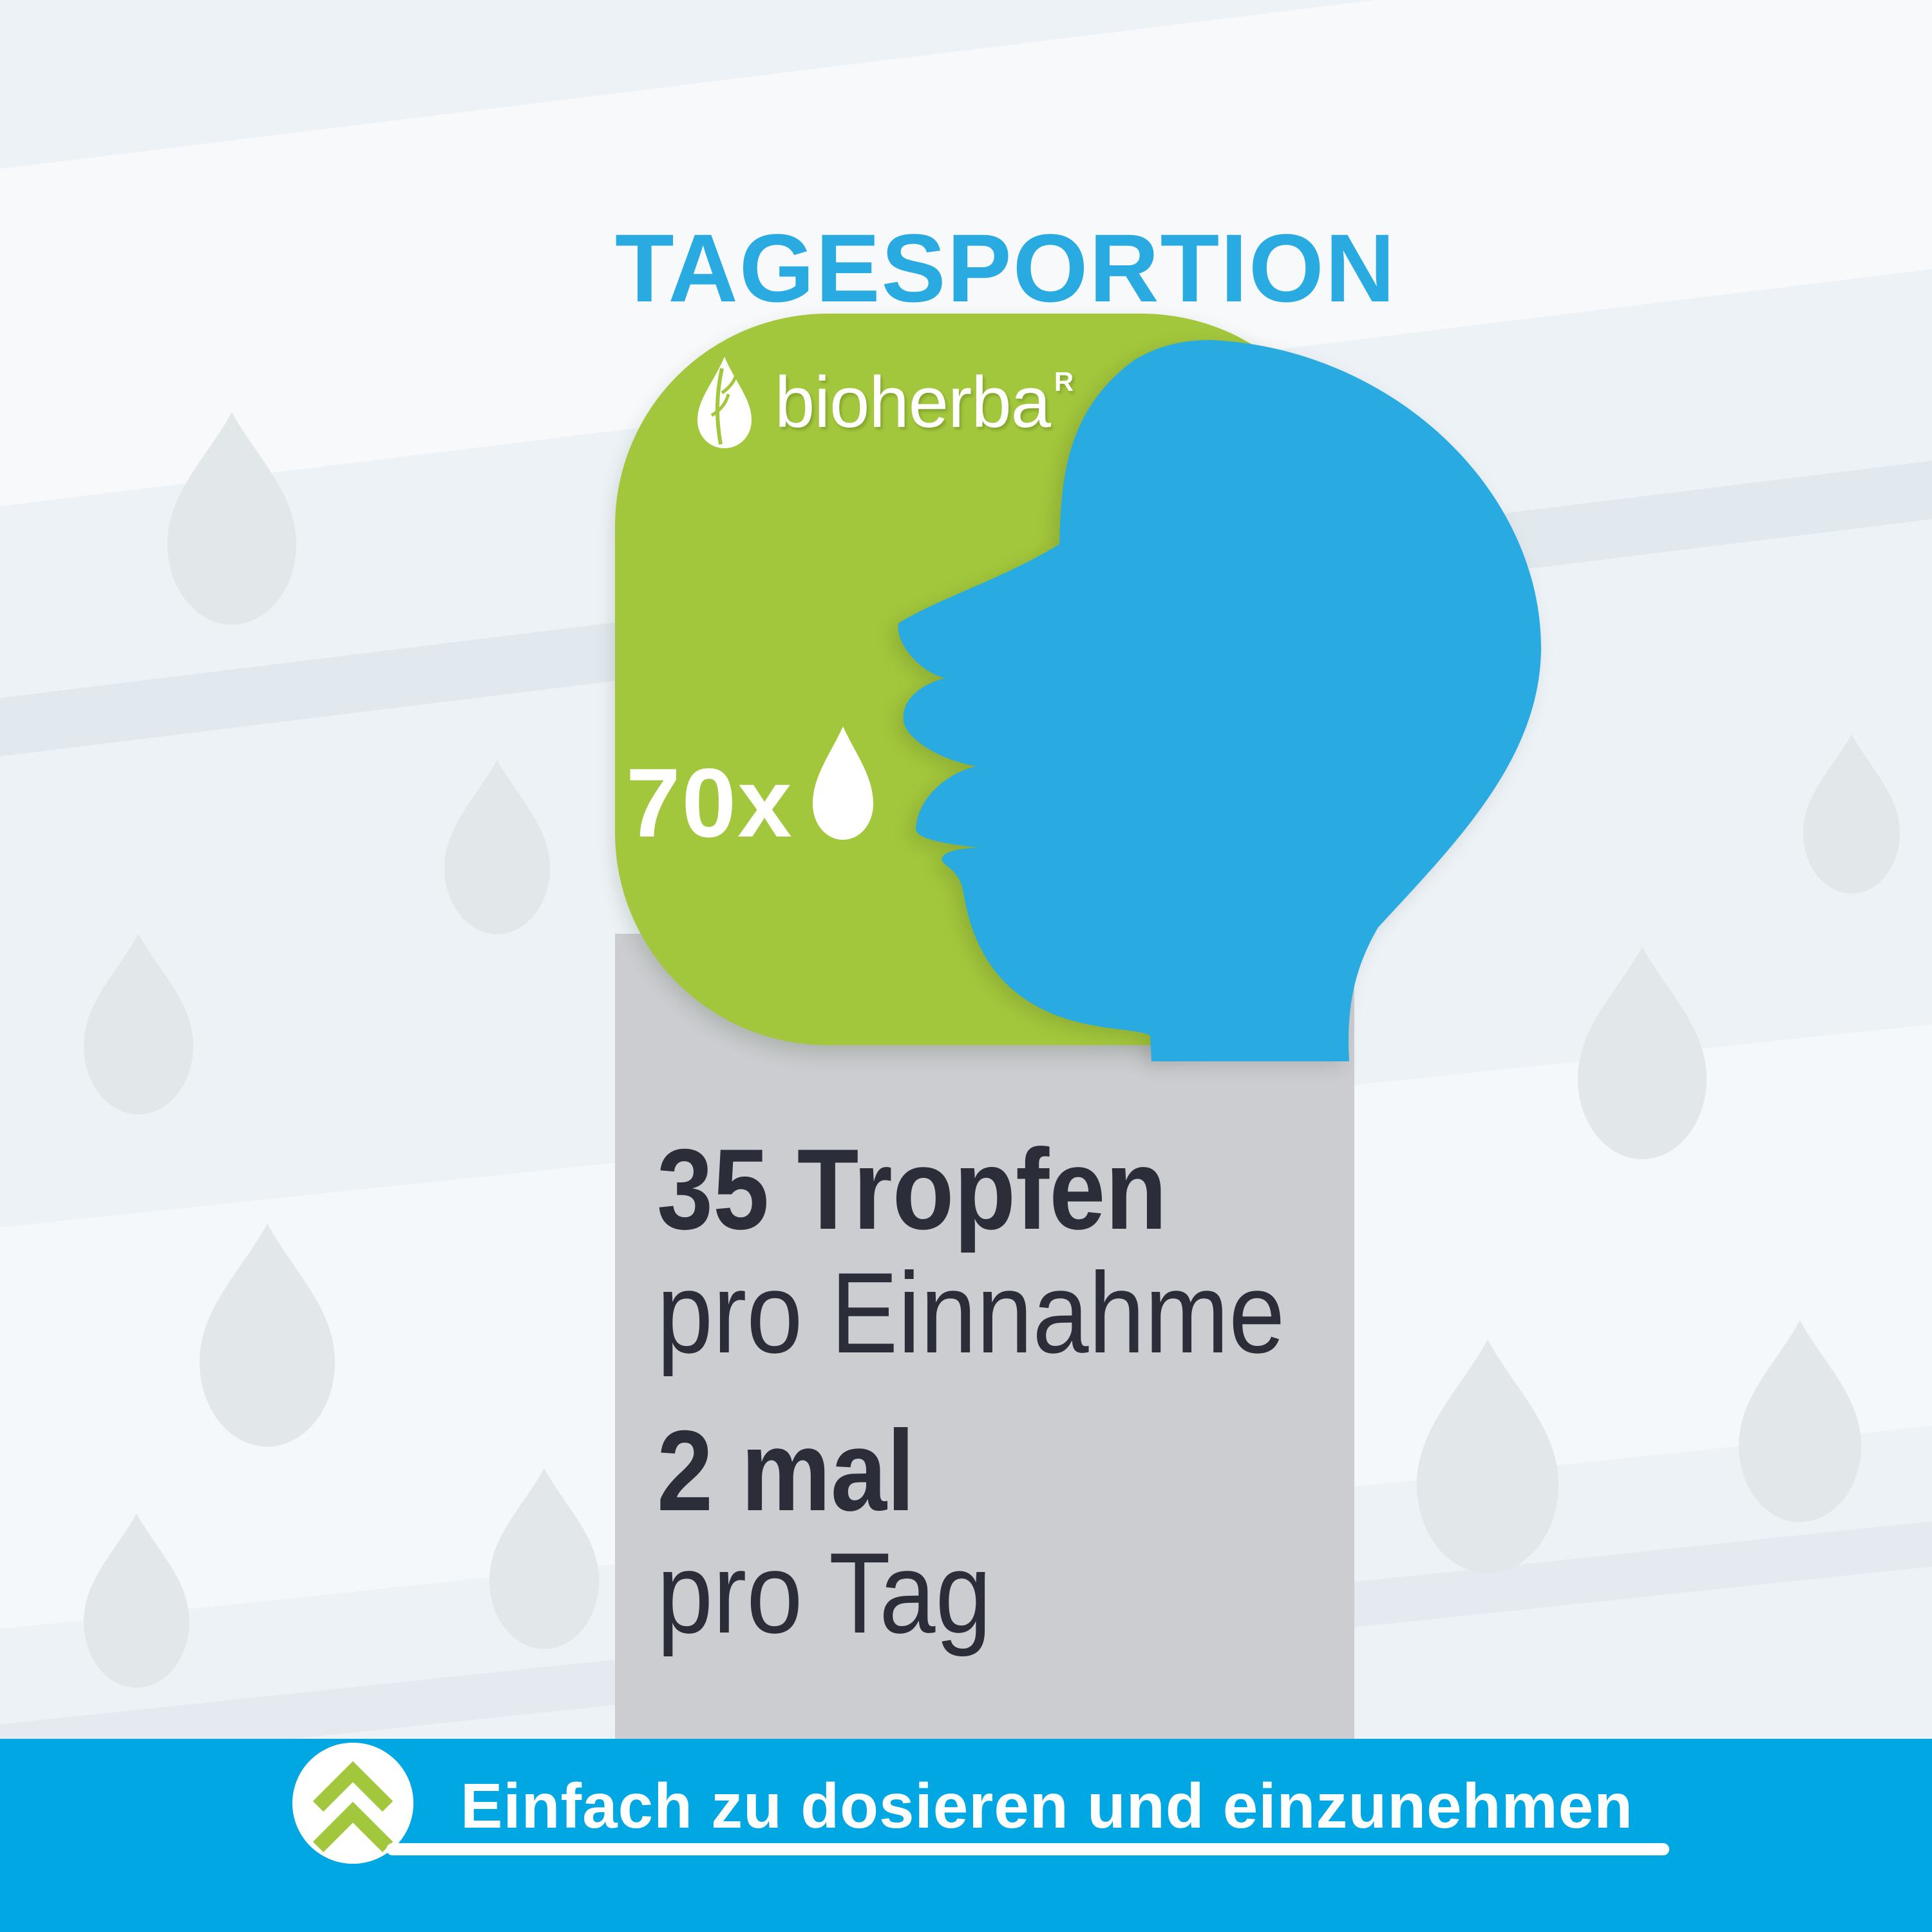  Describe the element at coordinates (924, 402) in the screenshot. I see `brand-name: bioherba R` at that location.